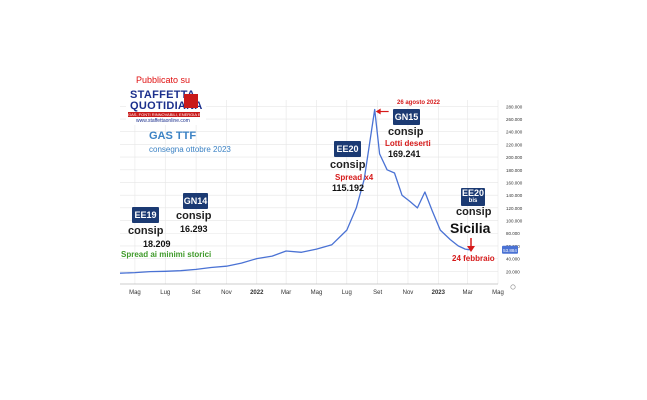 This screenshot has width=647, height=400. Describe the element at coordinates (157, 244) in the screenshot. I see `ee19-value: 18.209` at that location.